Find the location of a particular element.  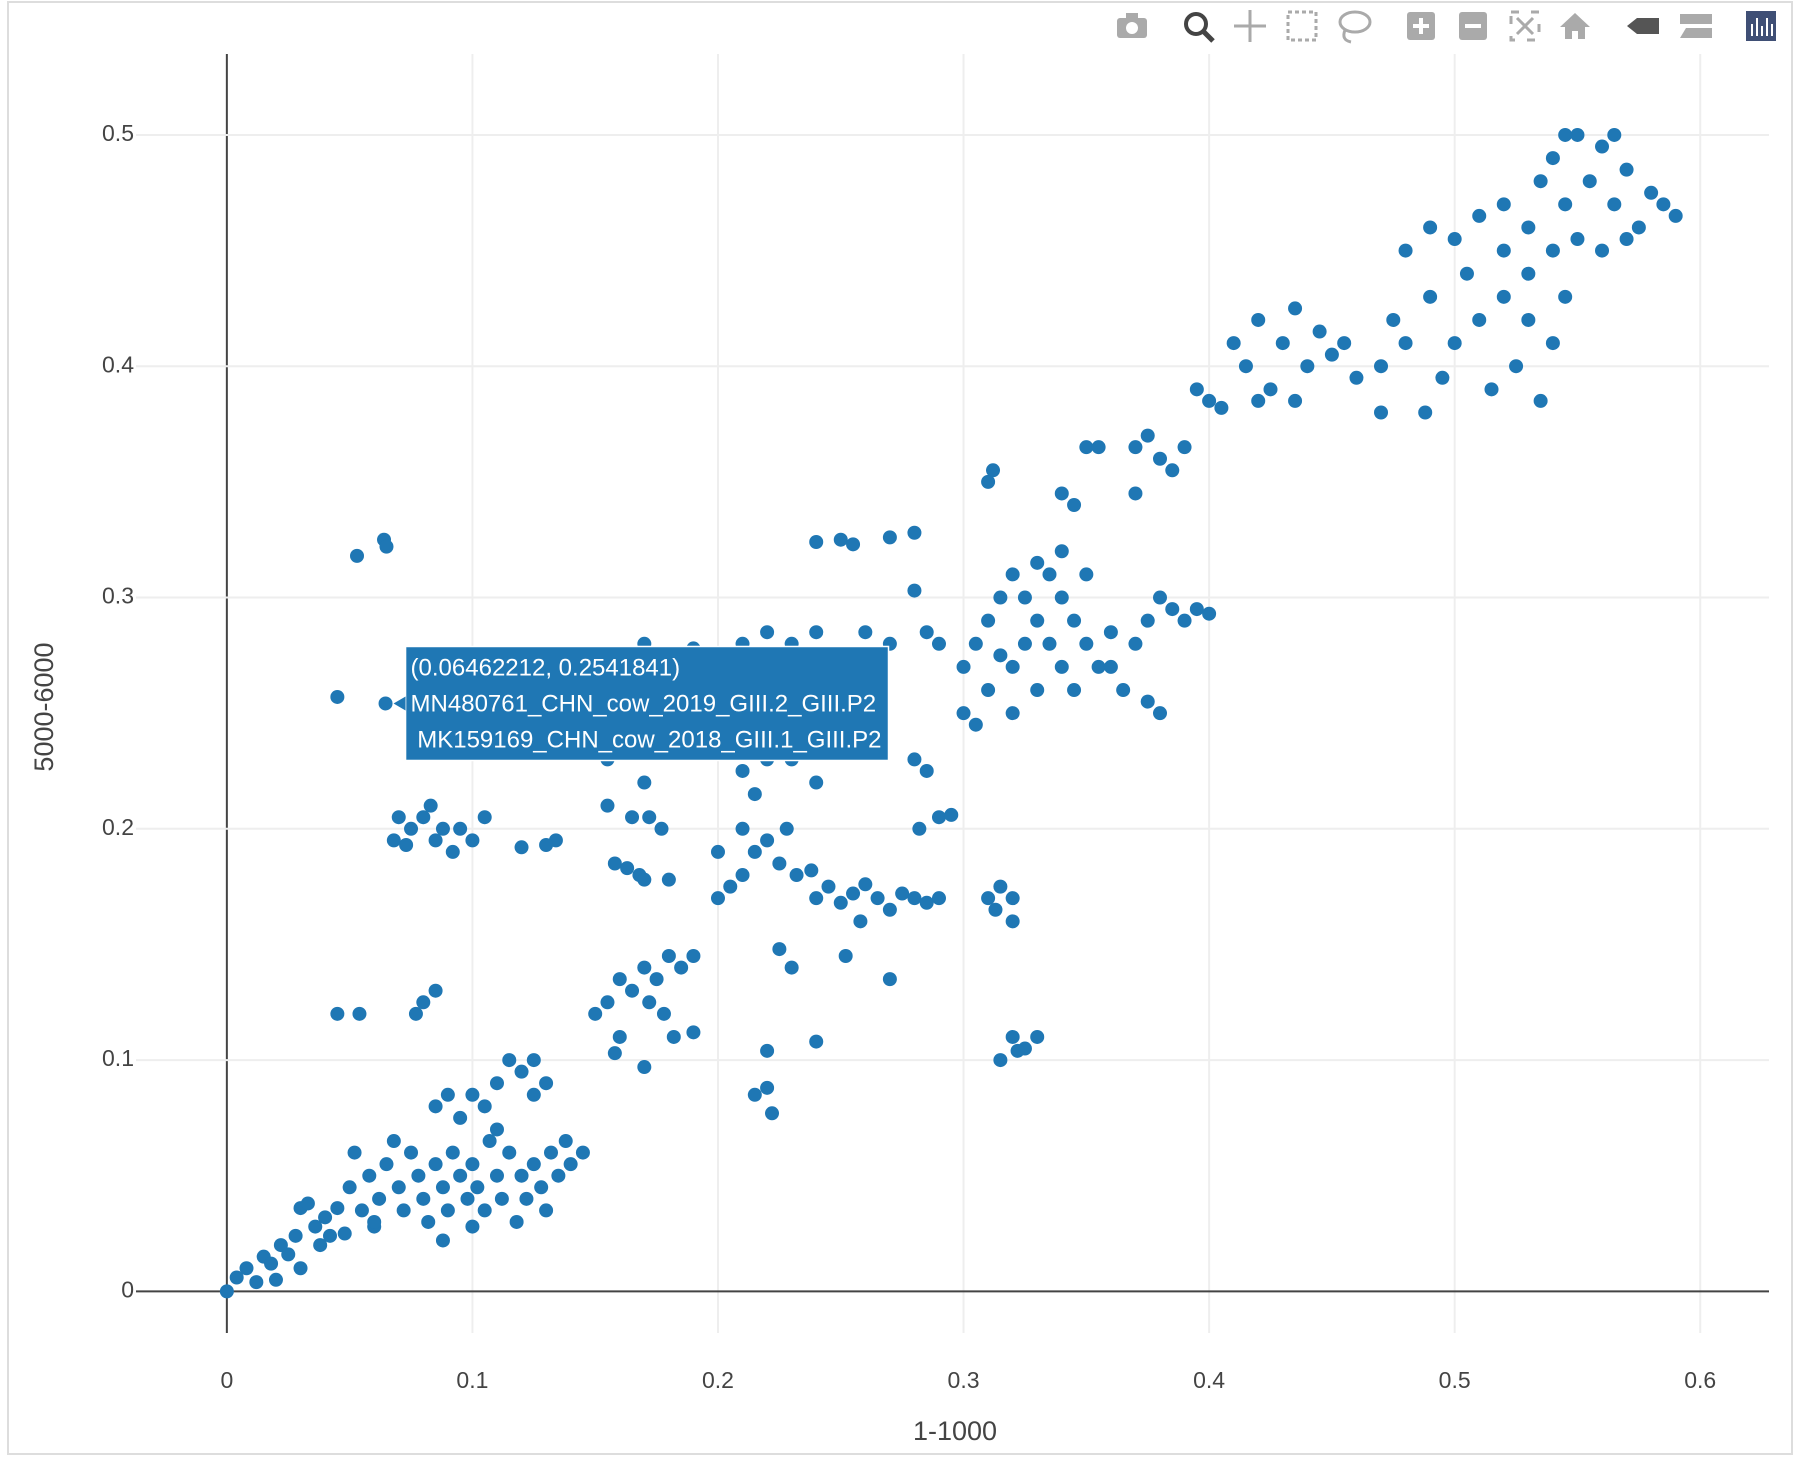

zoom-out-button is located at coordinates (1473, 26).